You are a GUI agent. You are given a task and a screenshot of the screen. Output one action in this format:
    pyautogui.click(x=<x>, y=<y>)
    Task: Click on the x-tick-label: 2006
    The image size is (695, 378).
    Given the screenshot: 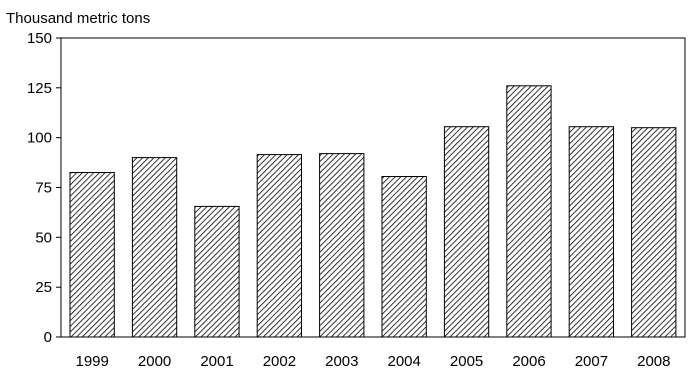 What is the action you would take?
    pyautogui.click(x=528, y=361)
    